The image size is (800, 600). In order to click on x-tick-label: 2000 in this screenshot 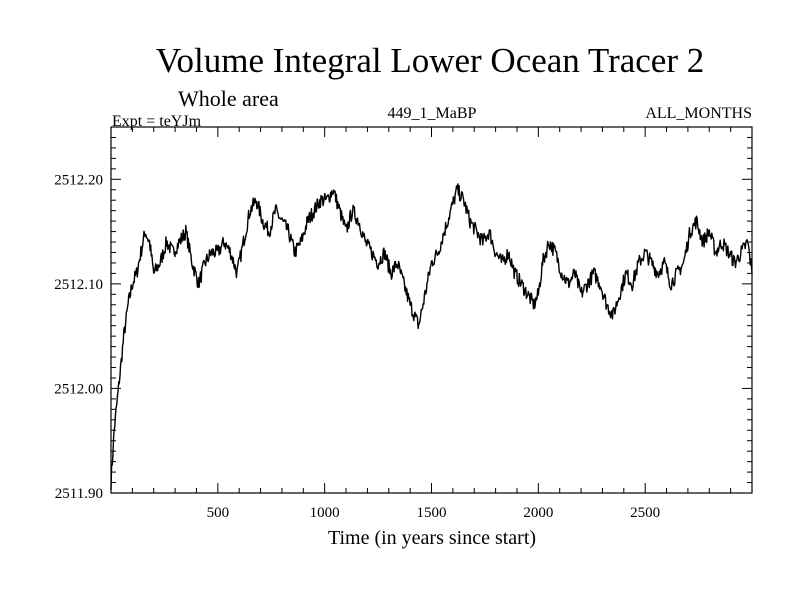, I will do `click(538, 513)`.